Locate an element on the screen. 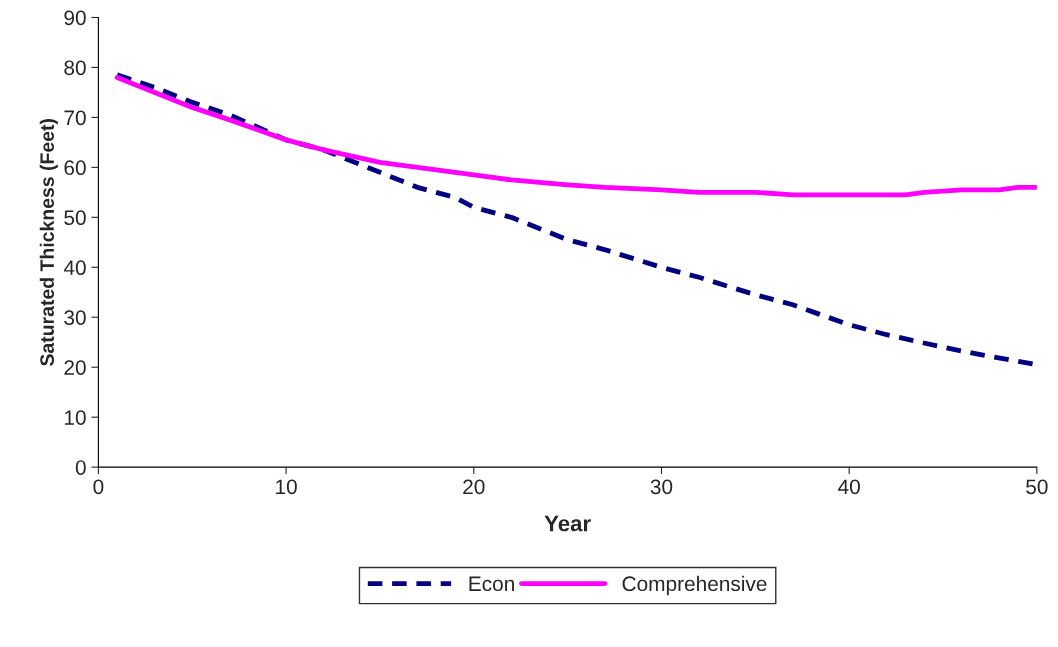 This screenshot has width=1058, height=647. x-axis-title: Year is located at coordinates (567, 523).